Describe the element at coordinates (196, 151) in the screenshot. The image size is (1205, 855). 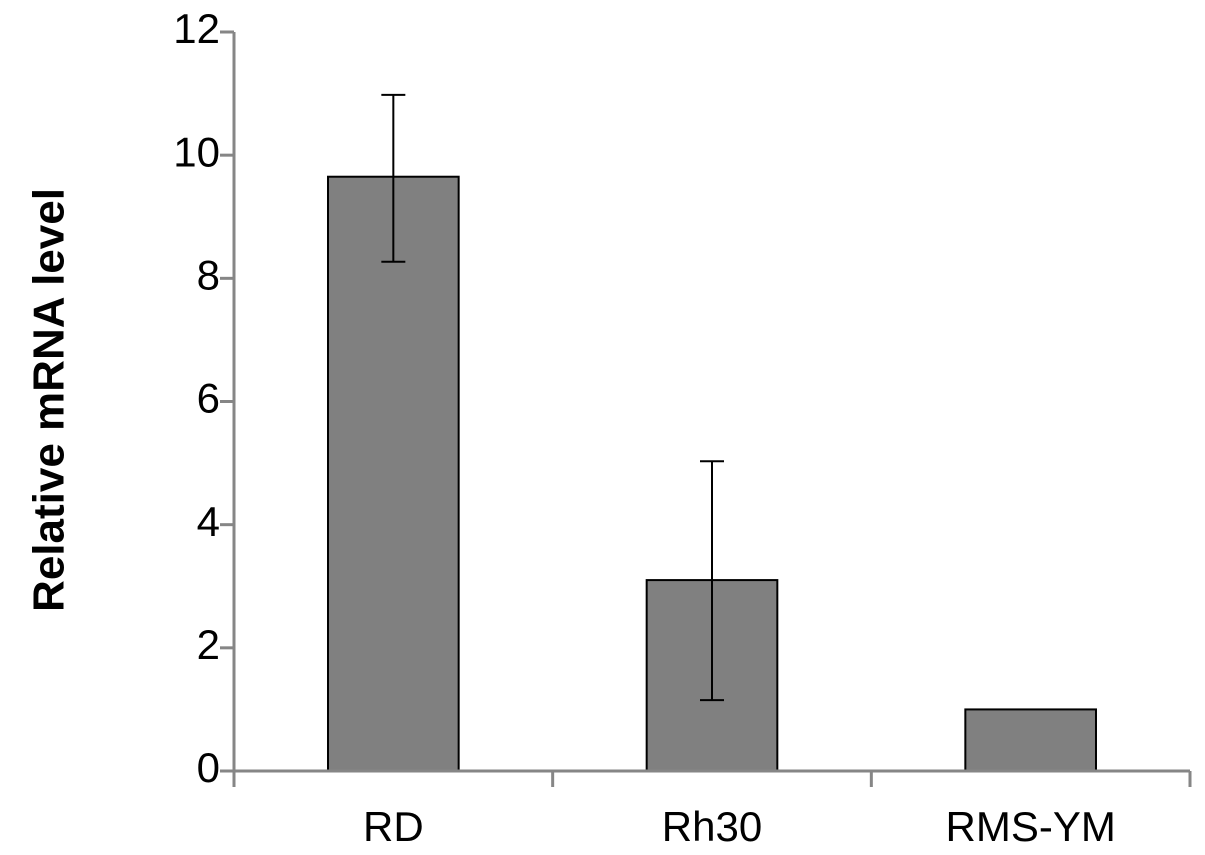
I see `y-tick-label: 10` at that location.